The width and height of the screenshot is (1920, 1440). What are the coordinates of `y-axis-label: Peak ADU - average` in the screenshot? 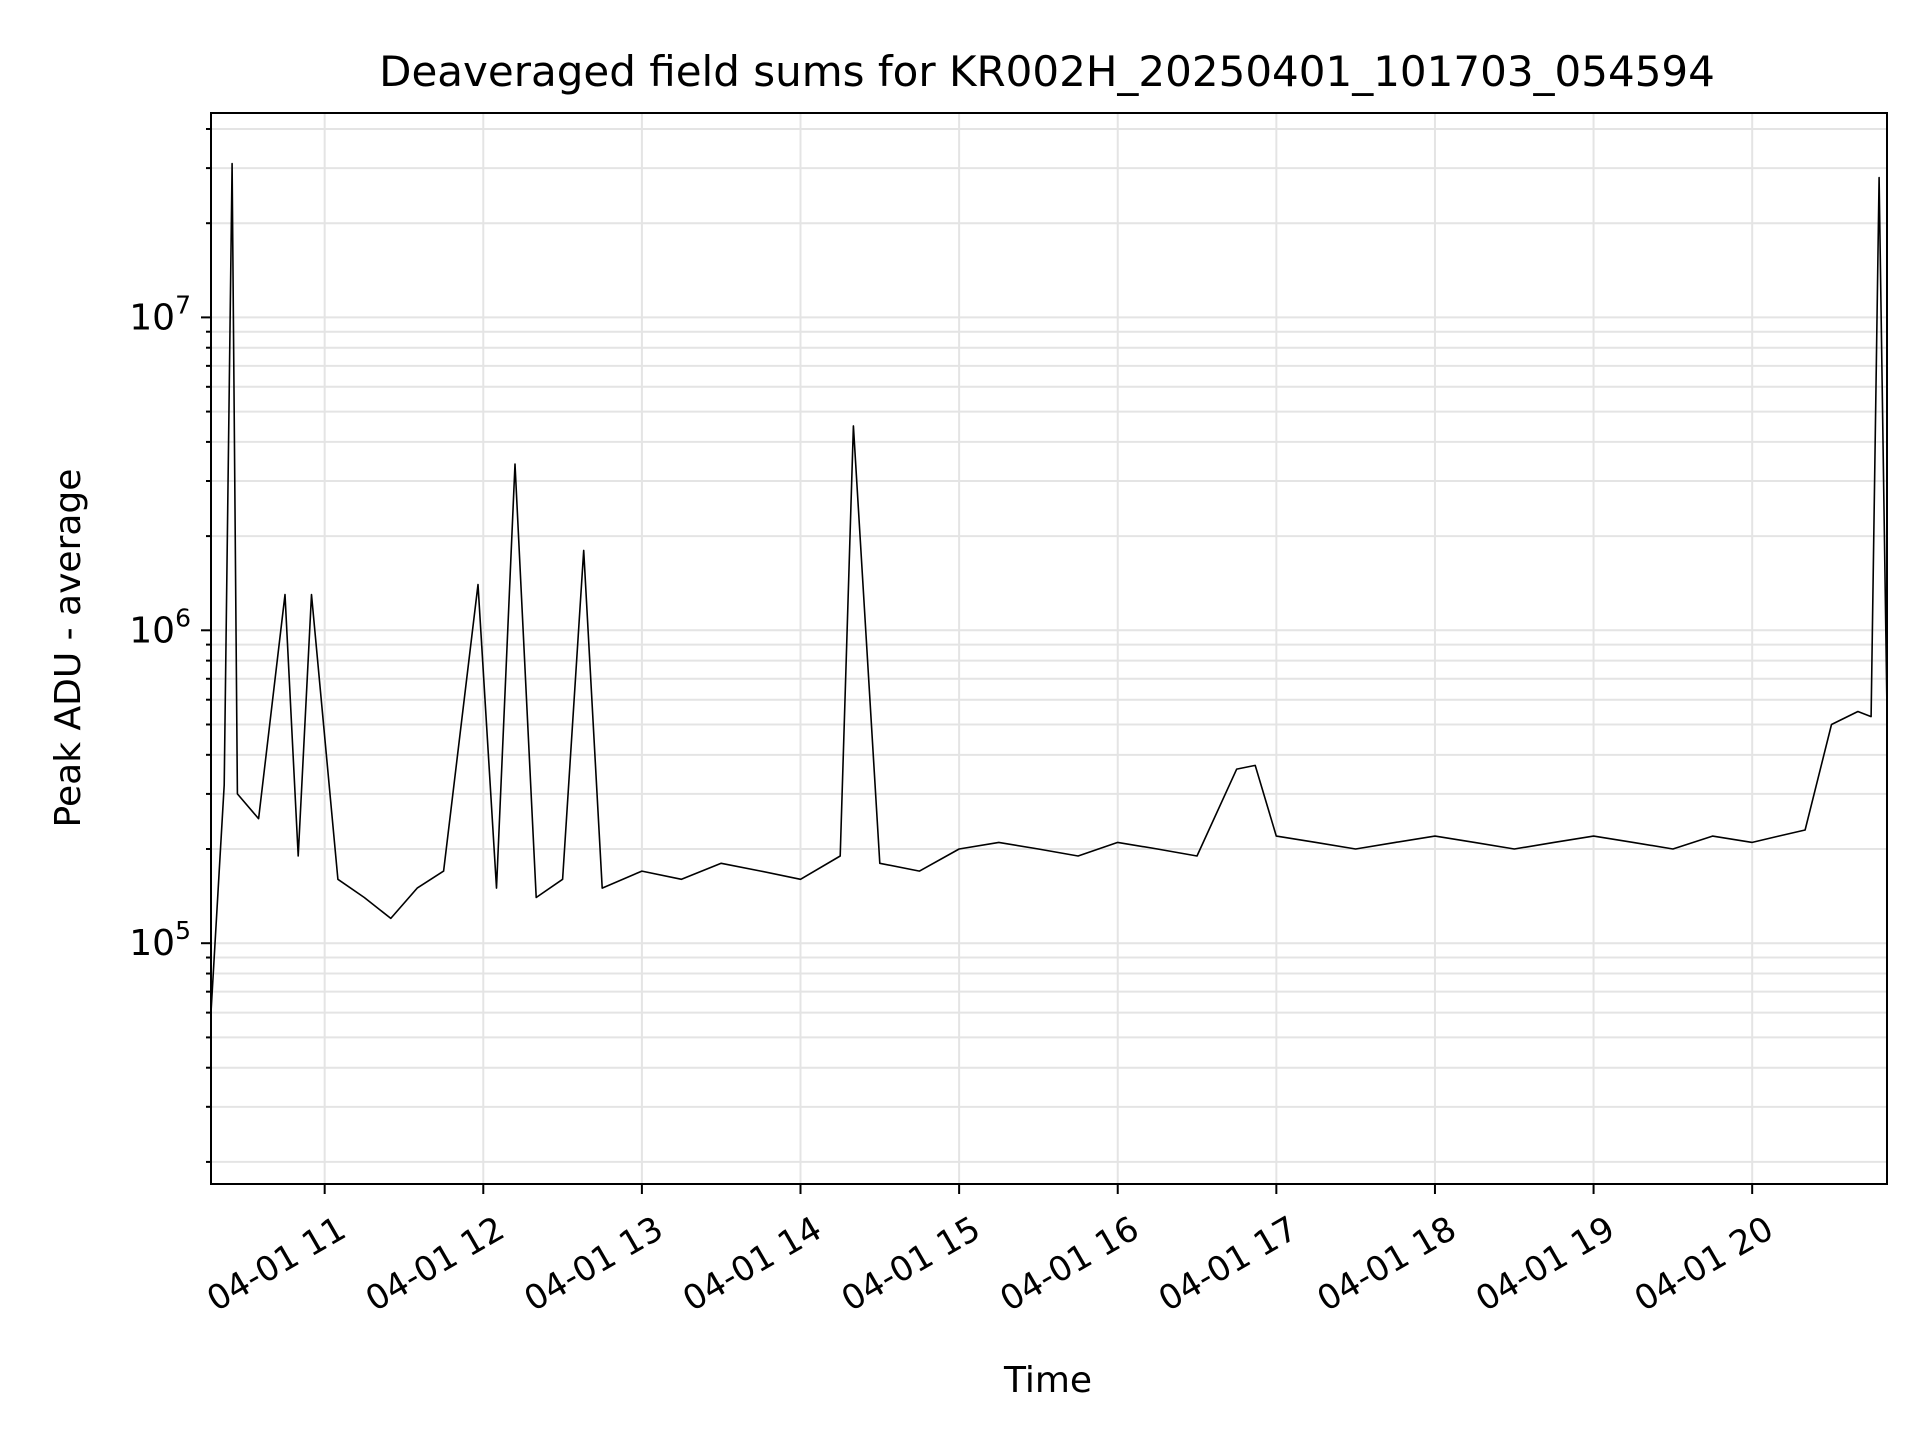 It's located at (68, 648).